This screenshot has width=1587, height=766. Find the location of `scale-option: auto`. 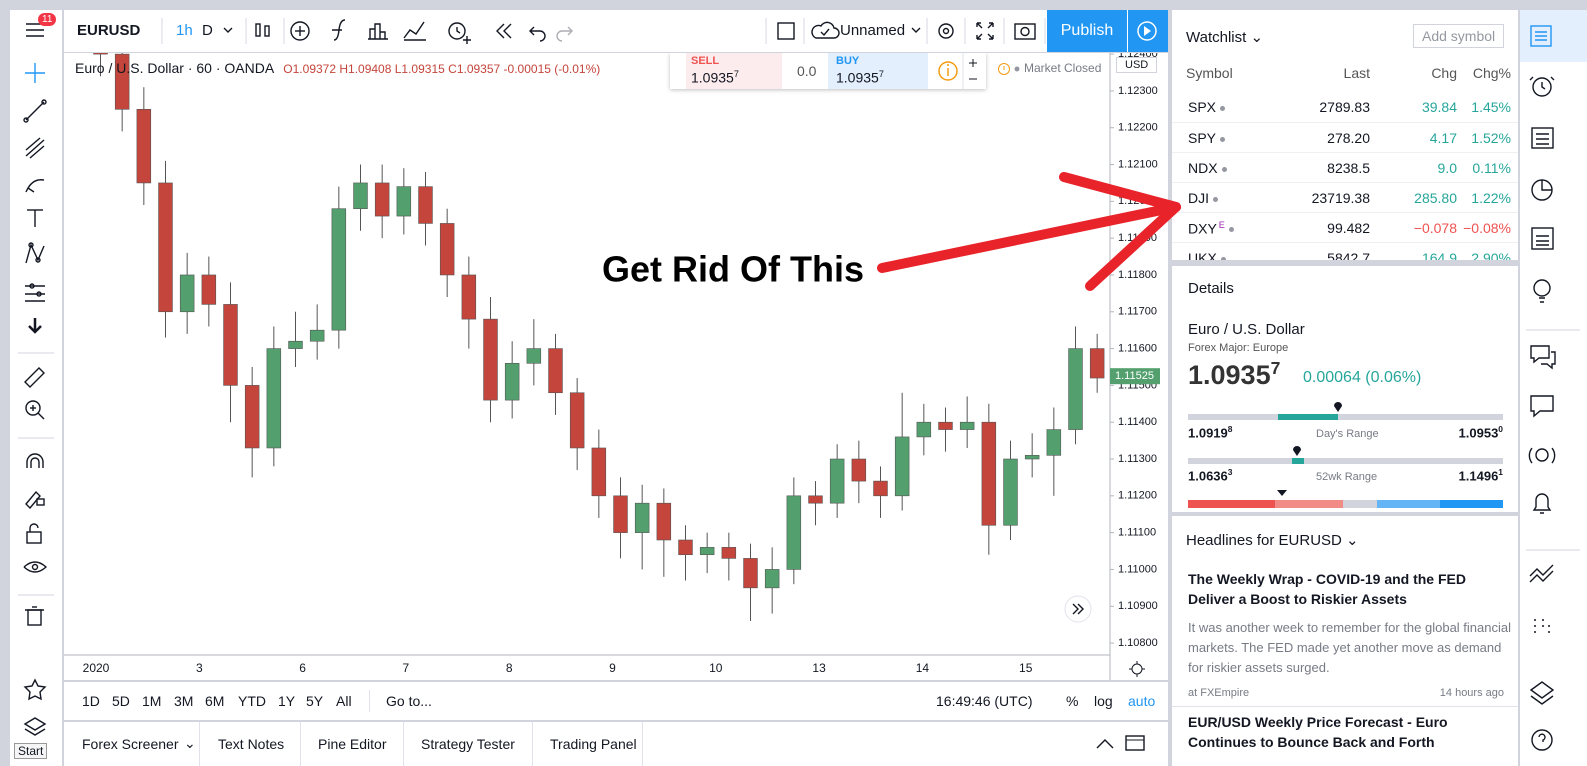

scale-option: auto is located at coordinates (1142, 701).